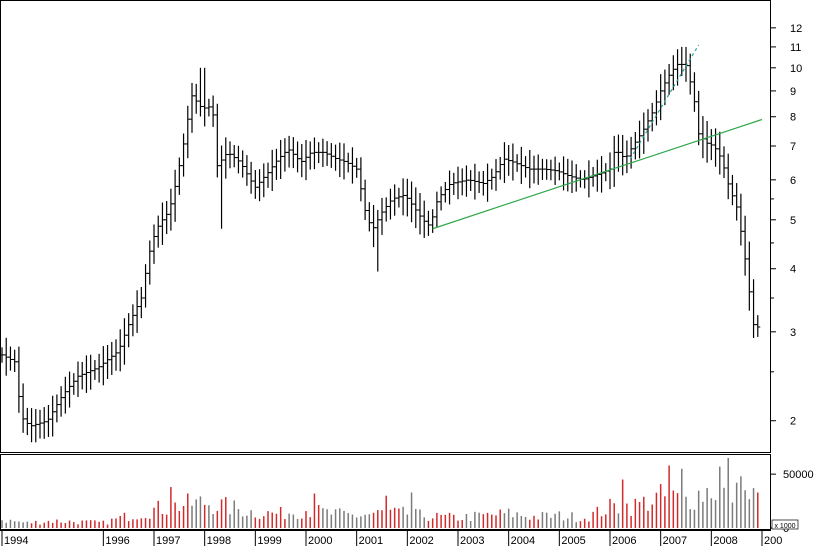 The image size is (817, 551). Describe the element at coordinates (793, 92) in the screenshot. I see `y-tick-label: 9` at that location.